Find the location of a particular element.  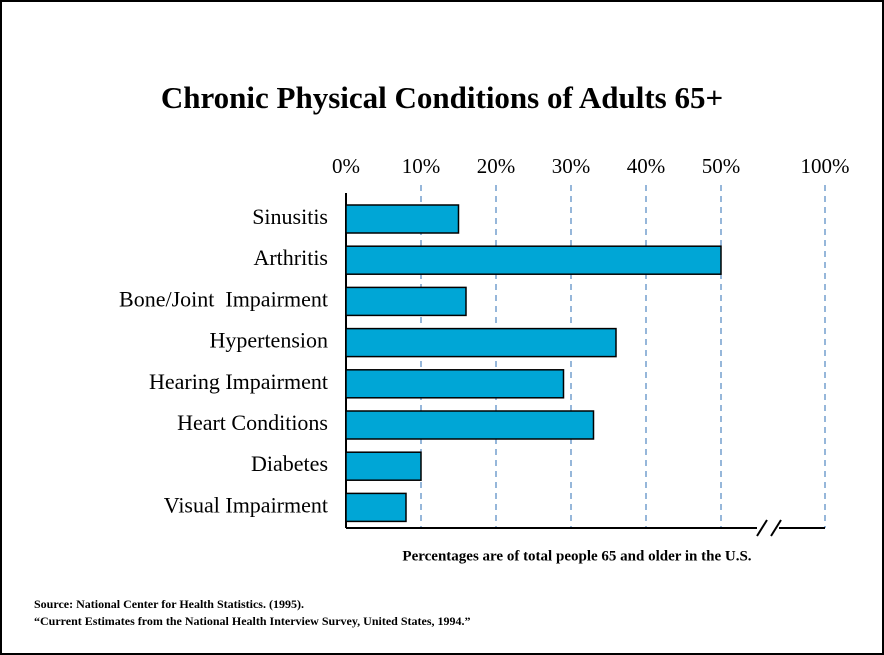

y-tick-label: Bone/Joint Impairment is located at coordinates (223, 298).